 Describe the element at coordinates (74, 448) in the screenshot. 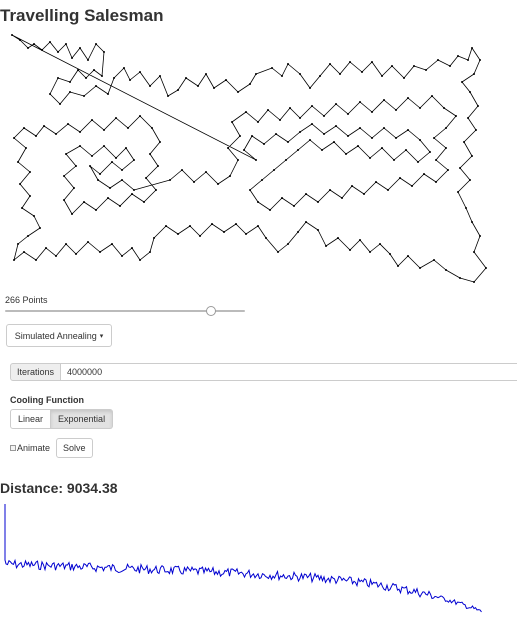

I see `solve-button: Solve` at that location.